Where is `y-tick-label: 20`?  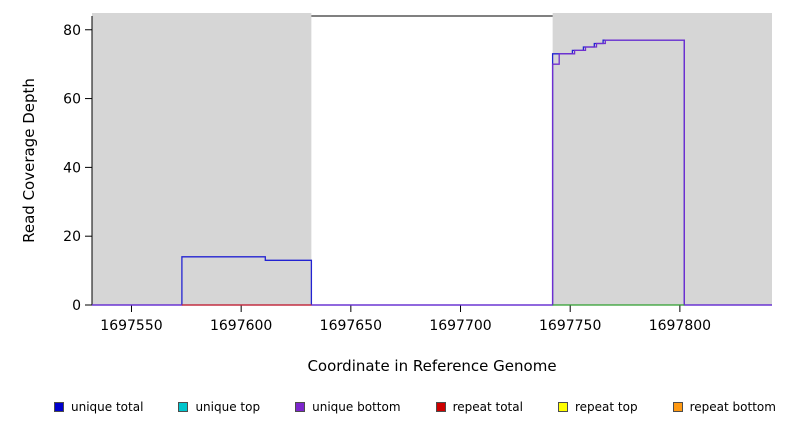
y-tick-label: 20 is located at coordinates (72, 237).